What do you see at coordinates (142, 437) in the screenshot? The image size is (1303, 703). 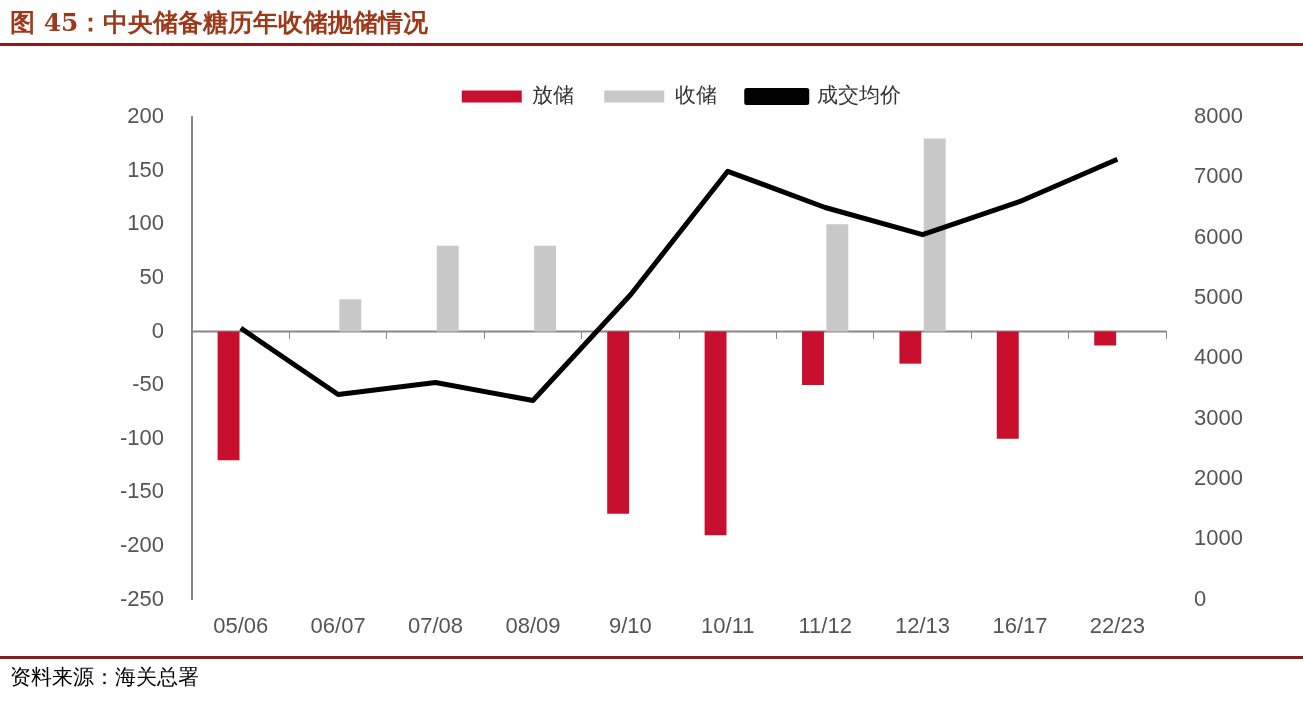 I see `y-tick-label: -100` at bounding box center [142, 437].